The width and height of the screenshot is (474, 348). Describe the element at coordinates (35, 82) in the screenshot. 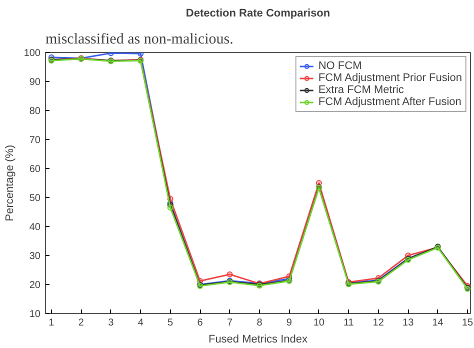

I see `y-tick-label: 90` at that location.